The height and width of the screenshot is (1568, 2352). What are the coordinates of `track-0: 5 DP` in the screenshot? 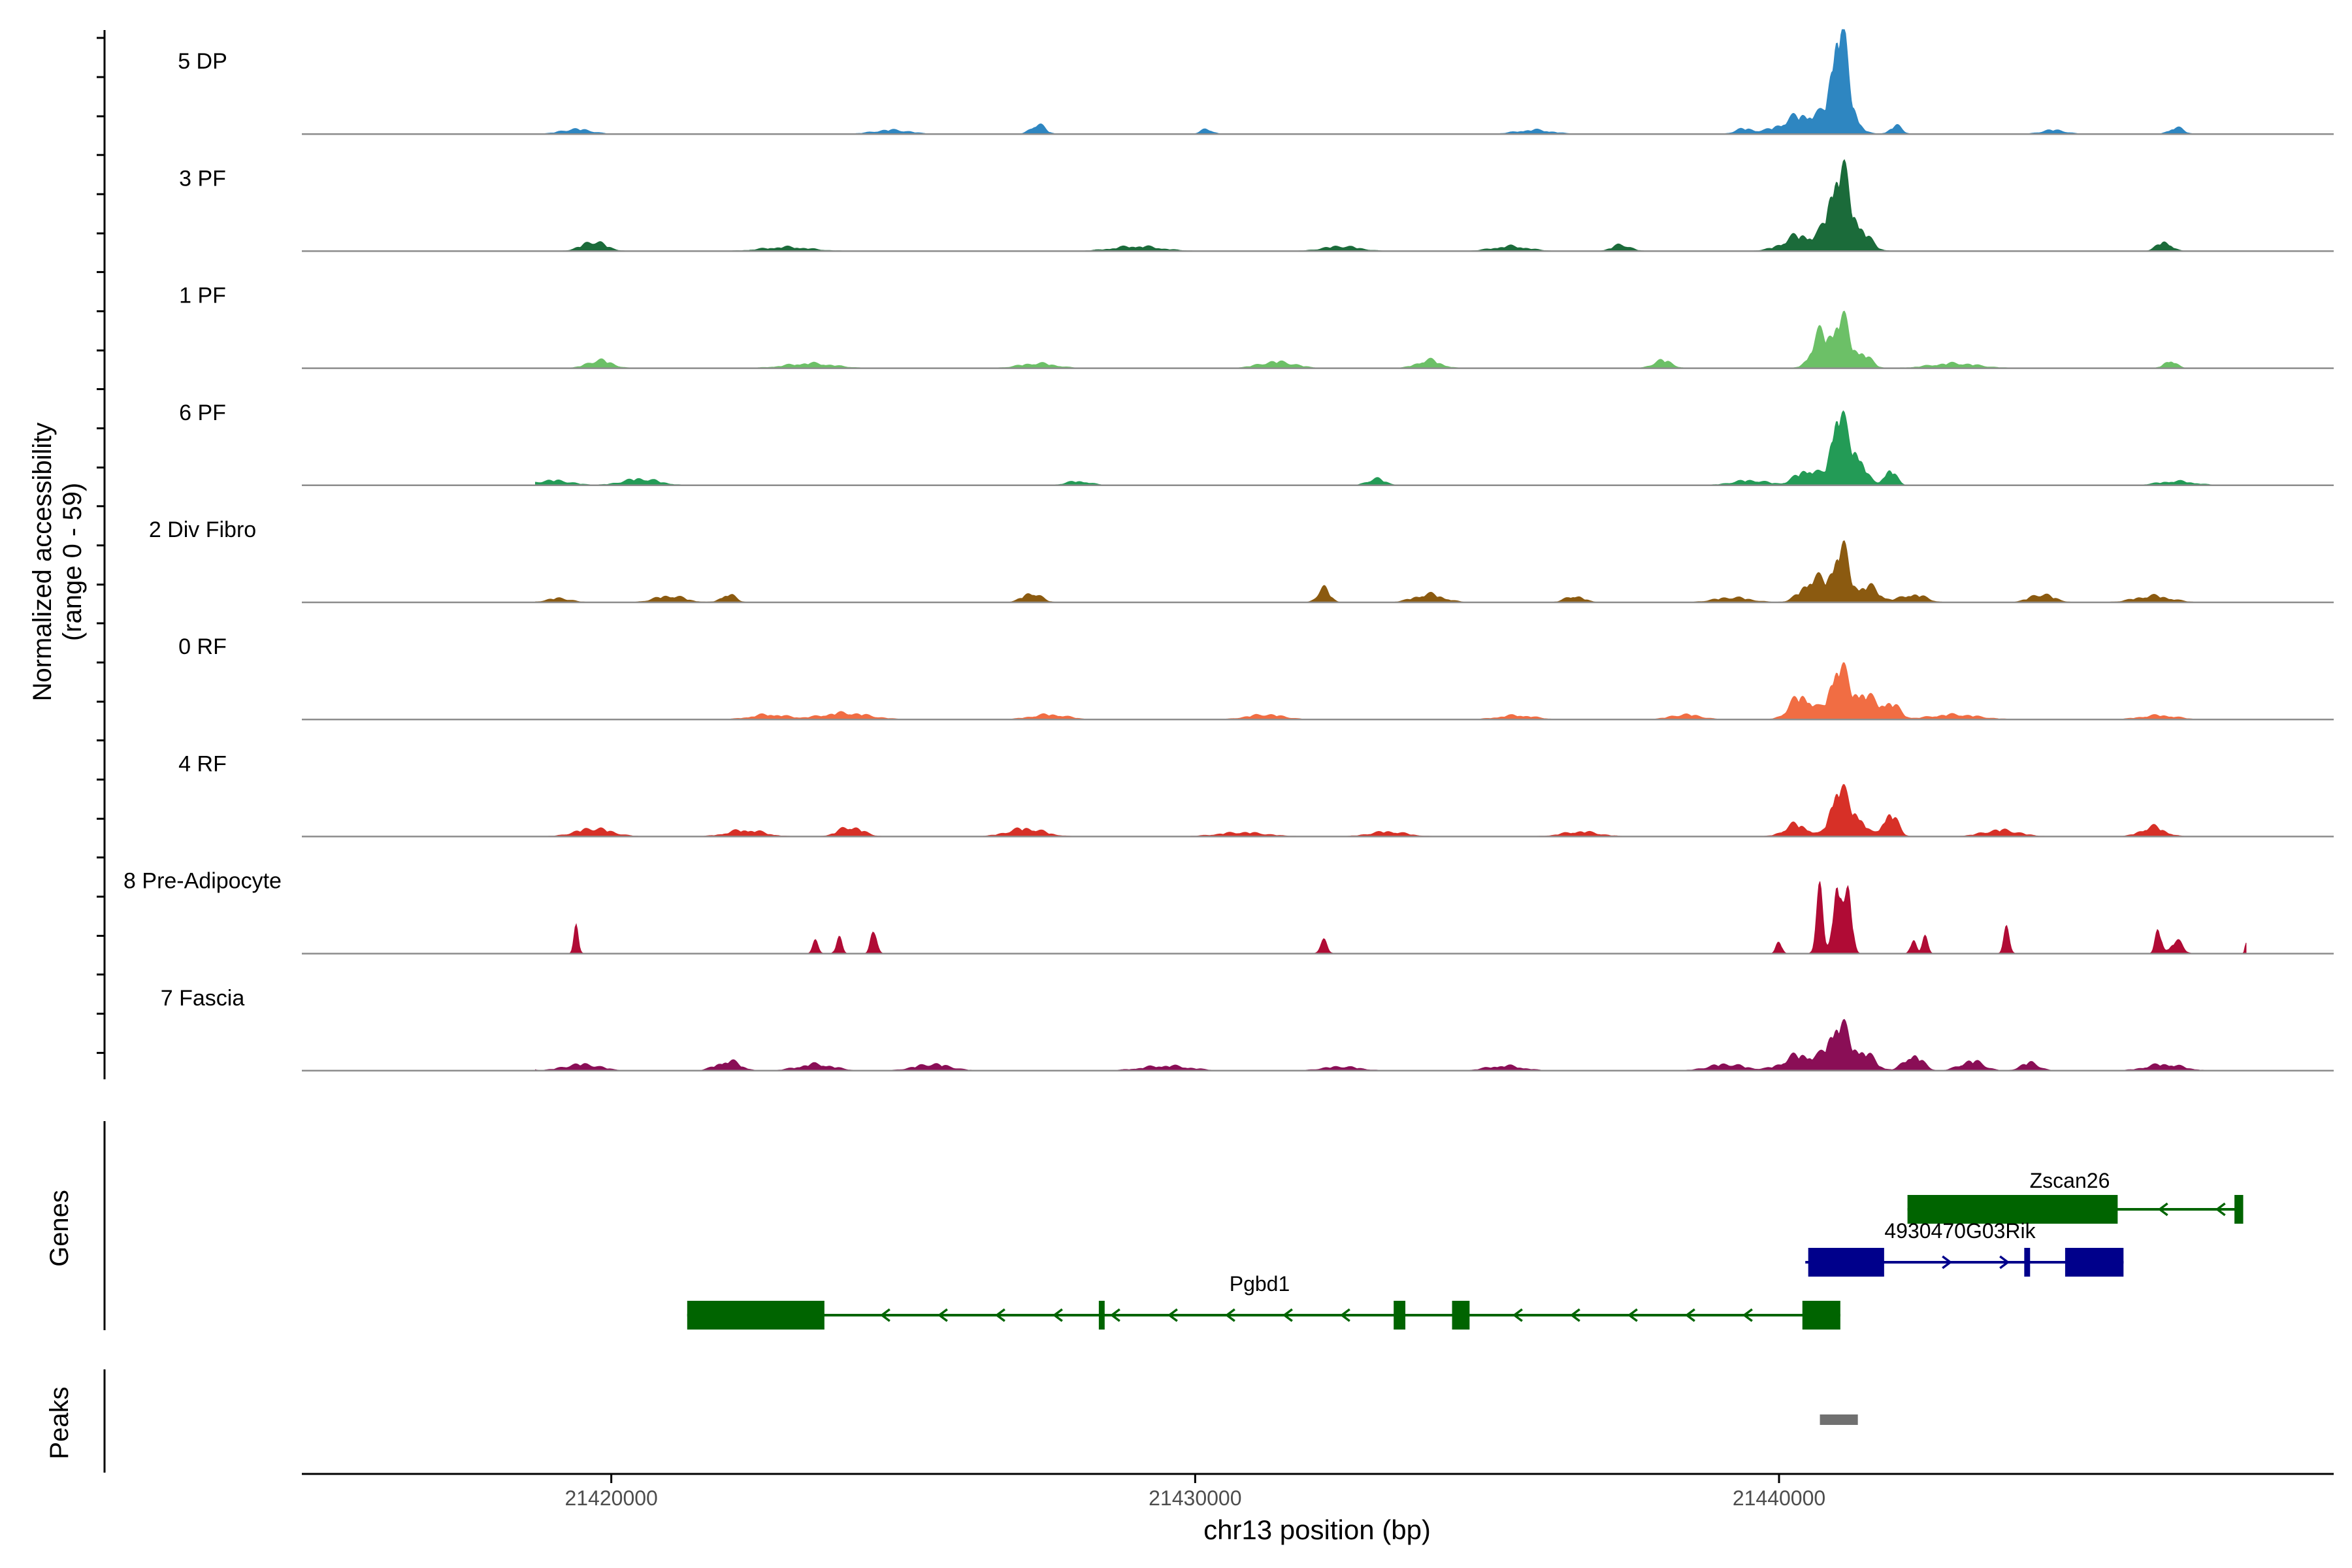 It's located at (1256, 82).